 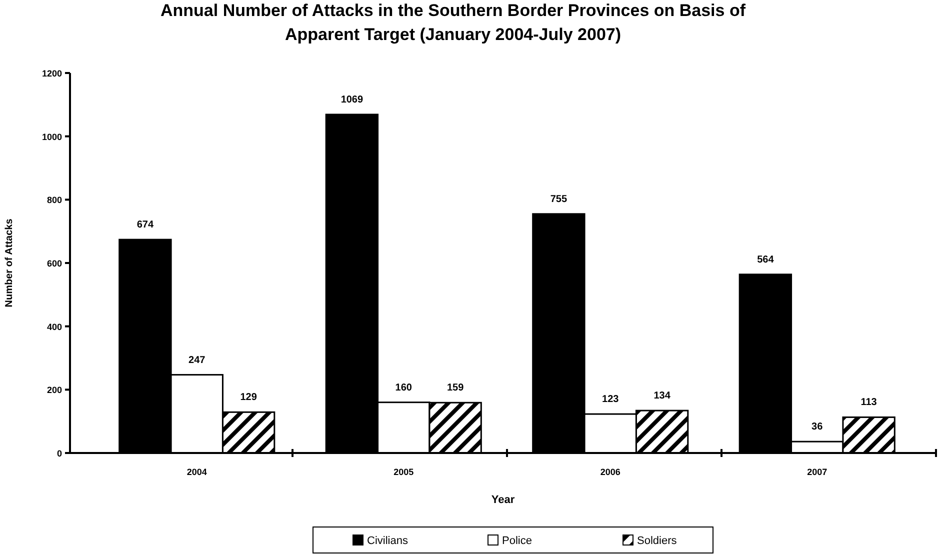 What do you see at coordinates (610, 472) in the screenshot?
I see `x-tick-label: 2006` at bounding box center [610, 472].